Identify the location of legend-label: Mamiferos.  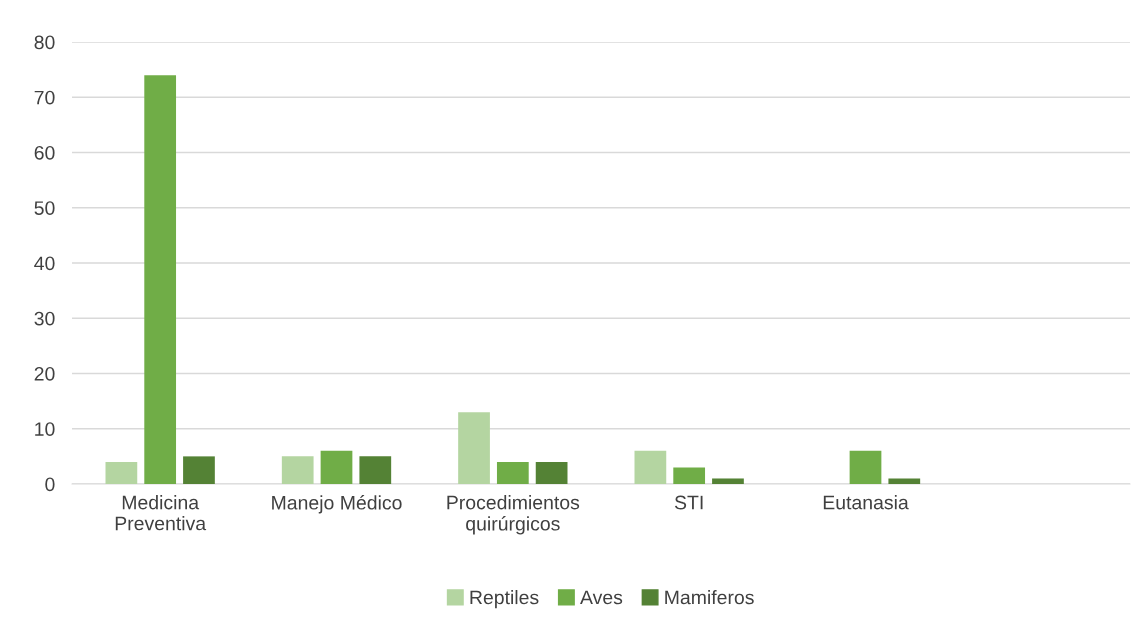
(709, 597).